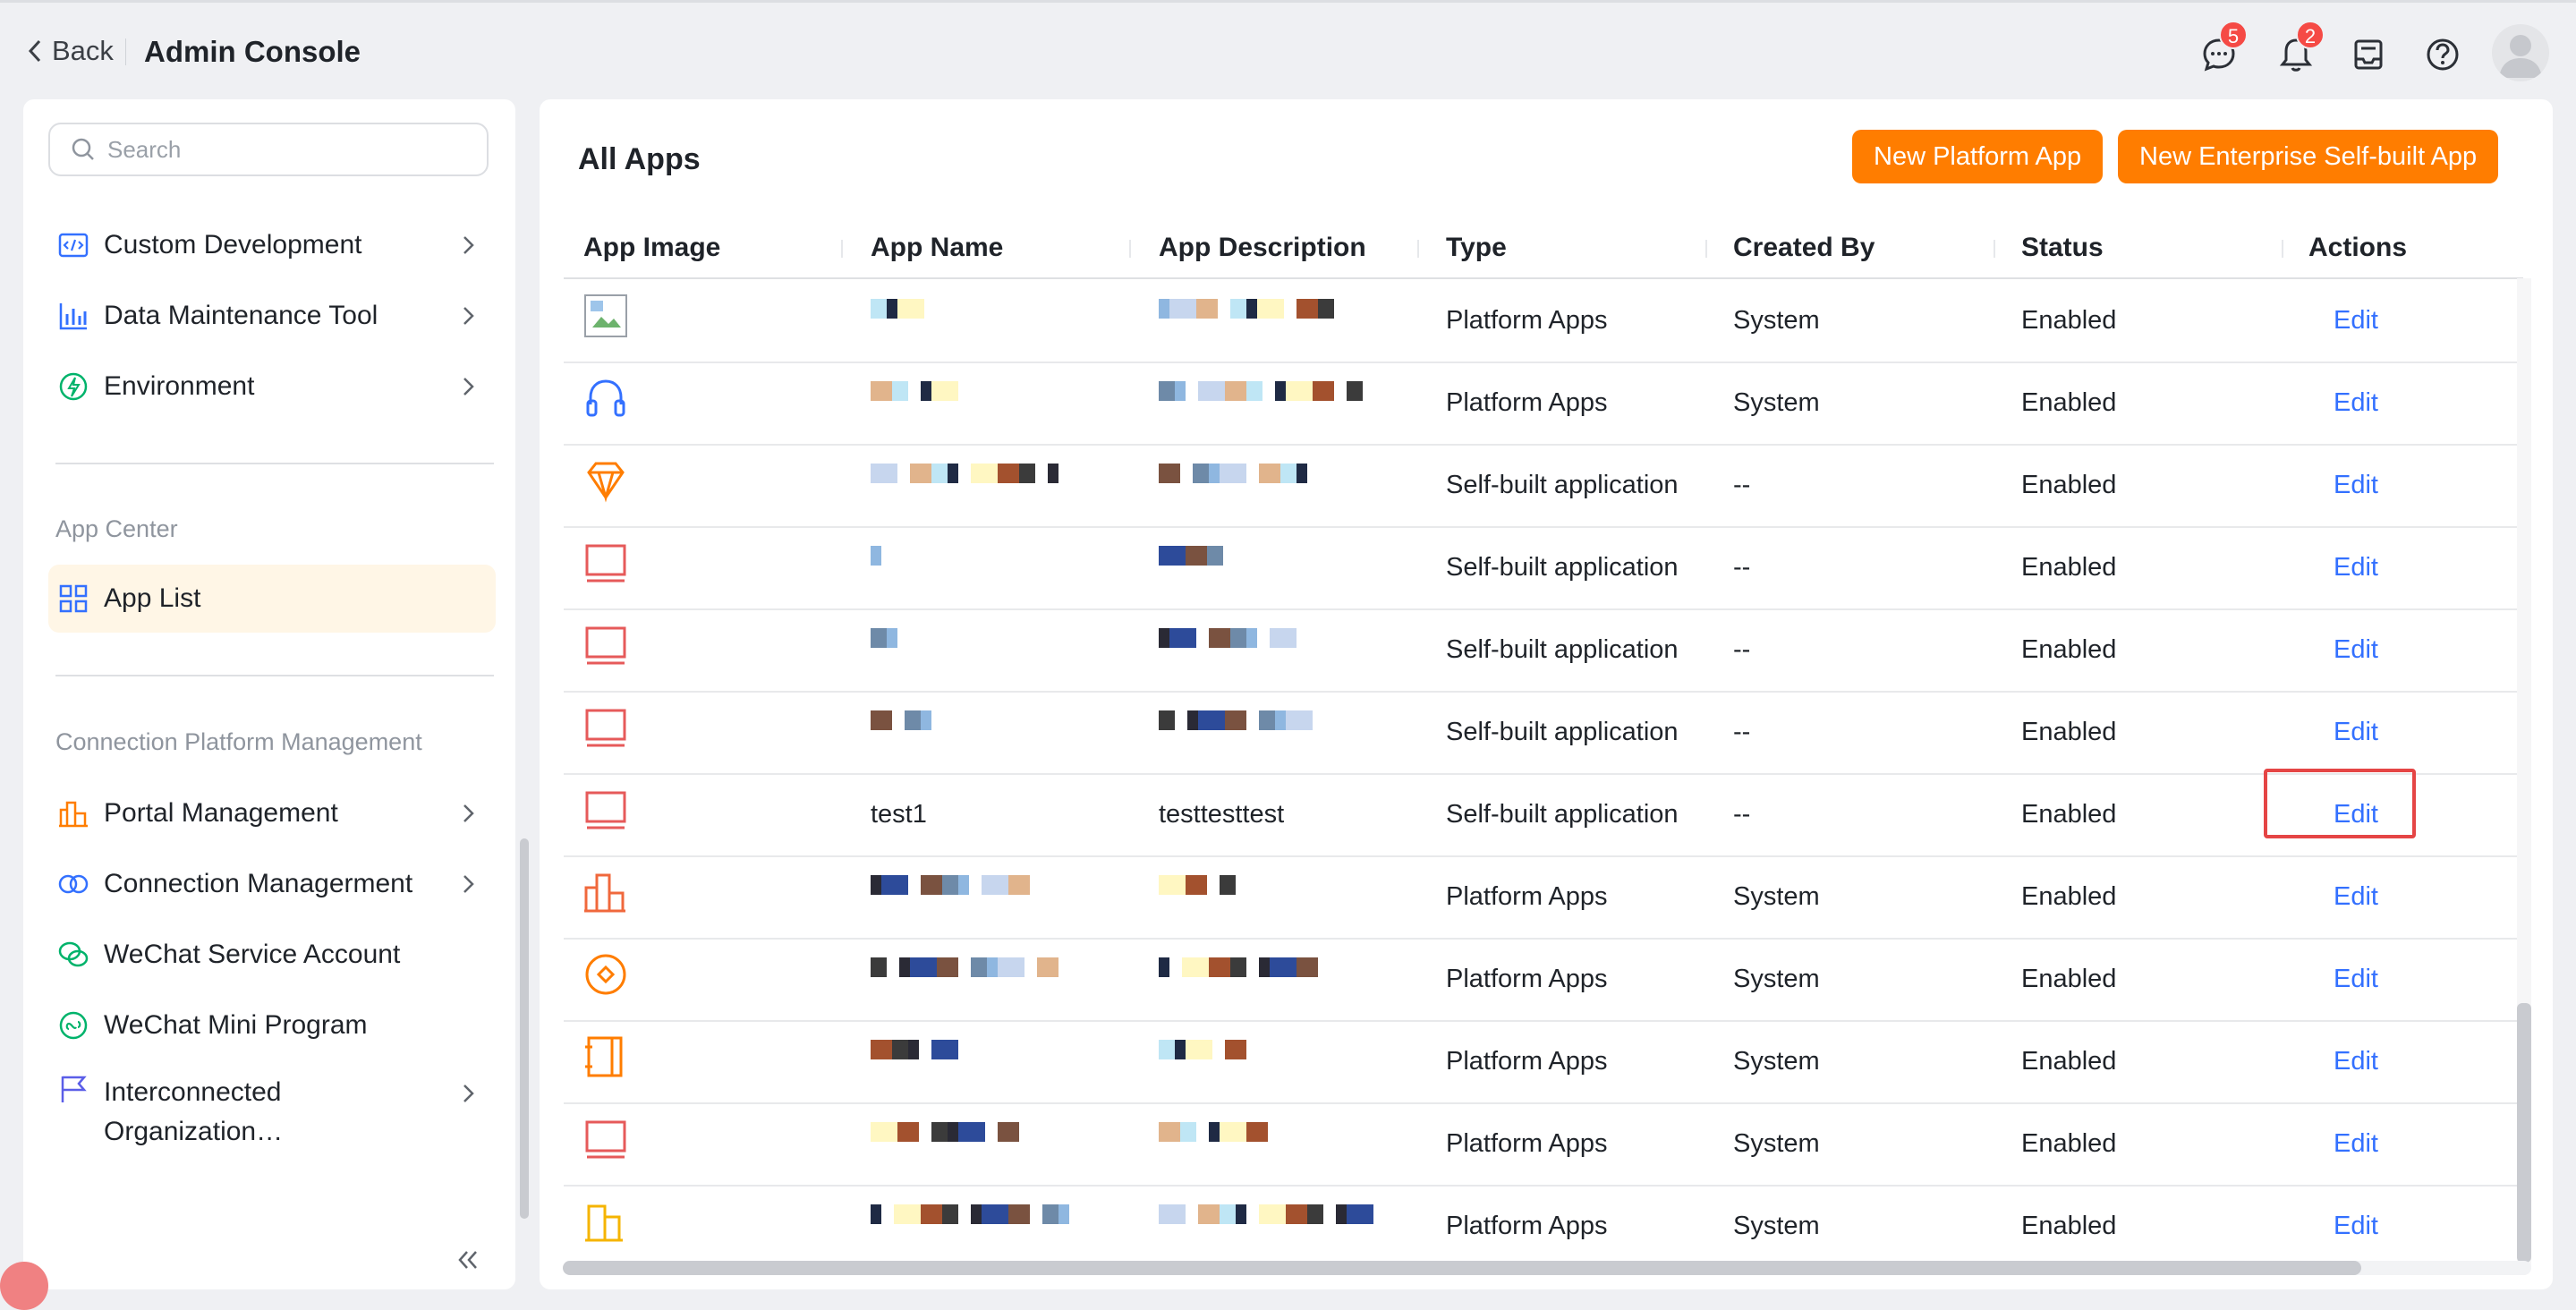 The image size is (2576, 1310). What do you see at coordinates (272, 813) in the screenshot?
I see `sidebar-item-portal-management: Portal Management` at bounding box center [272, 813].